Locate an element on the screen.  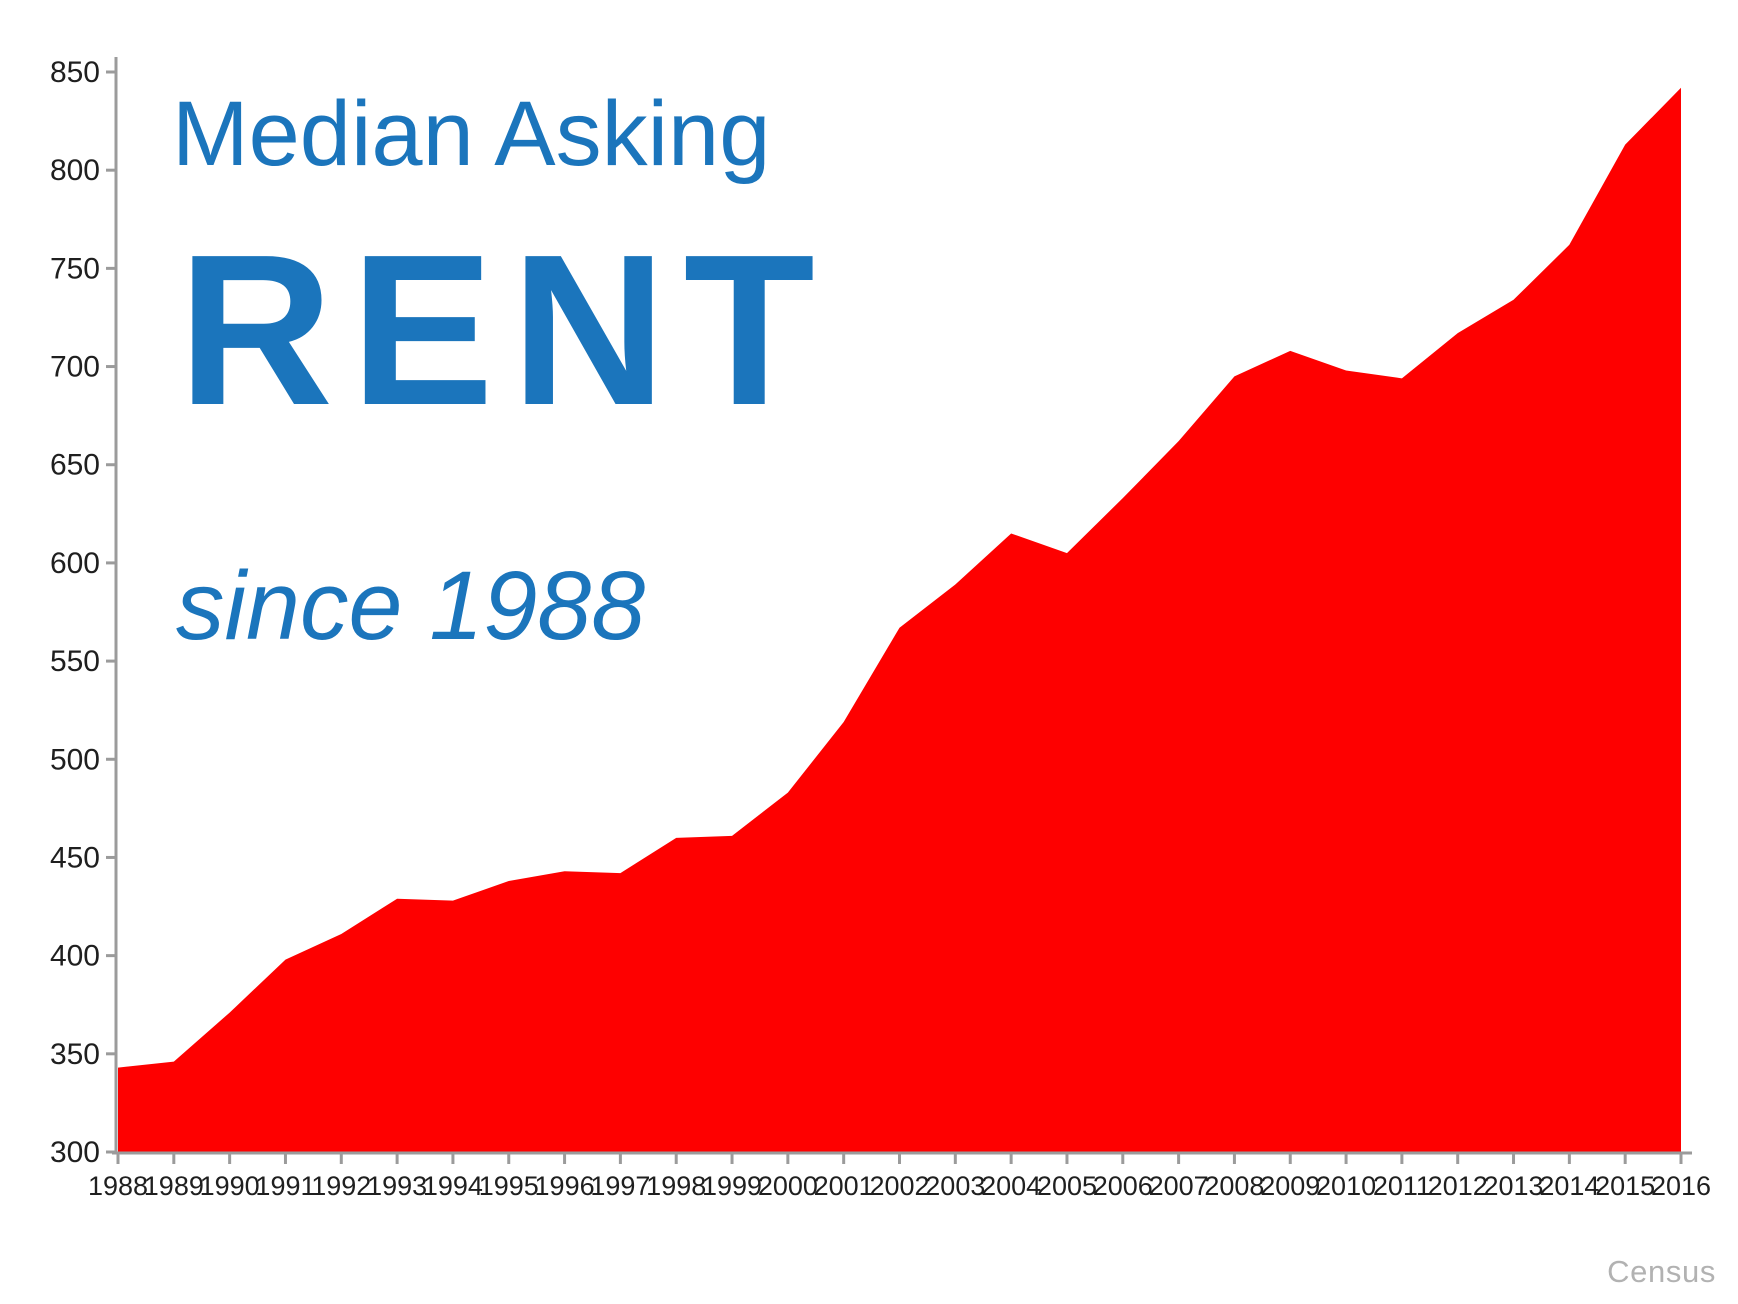
y-tick-label: 300 is located at coordinates (75, 1152).